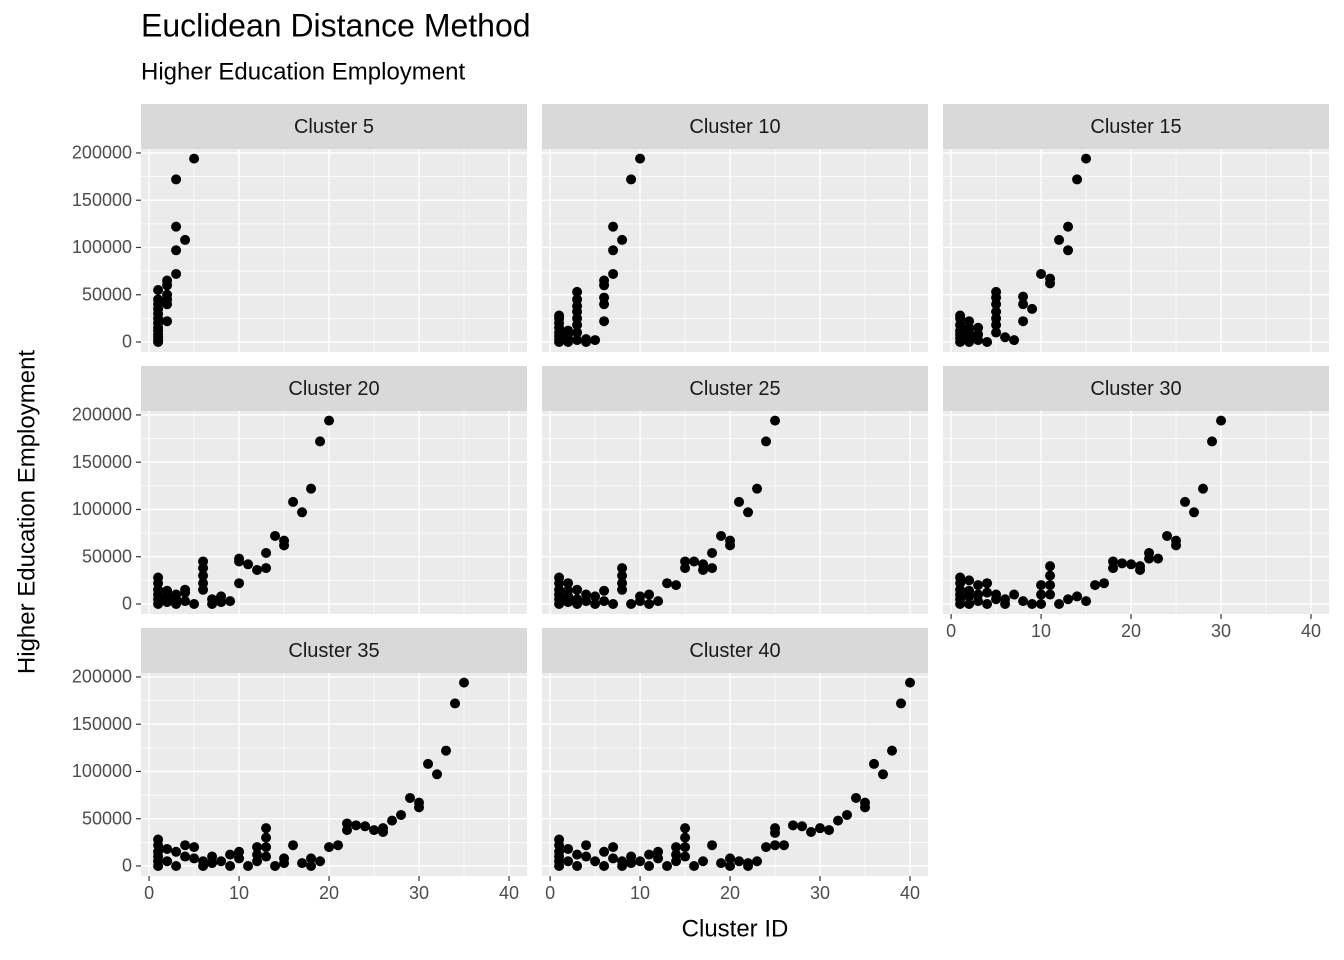 Image resolution: width=1344 pixels, height=960 pixels. Describe the element at coordinates (1041, 631) in the screenshot. I see `x-tick-label: 10` at that location.